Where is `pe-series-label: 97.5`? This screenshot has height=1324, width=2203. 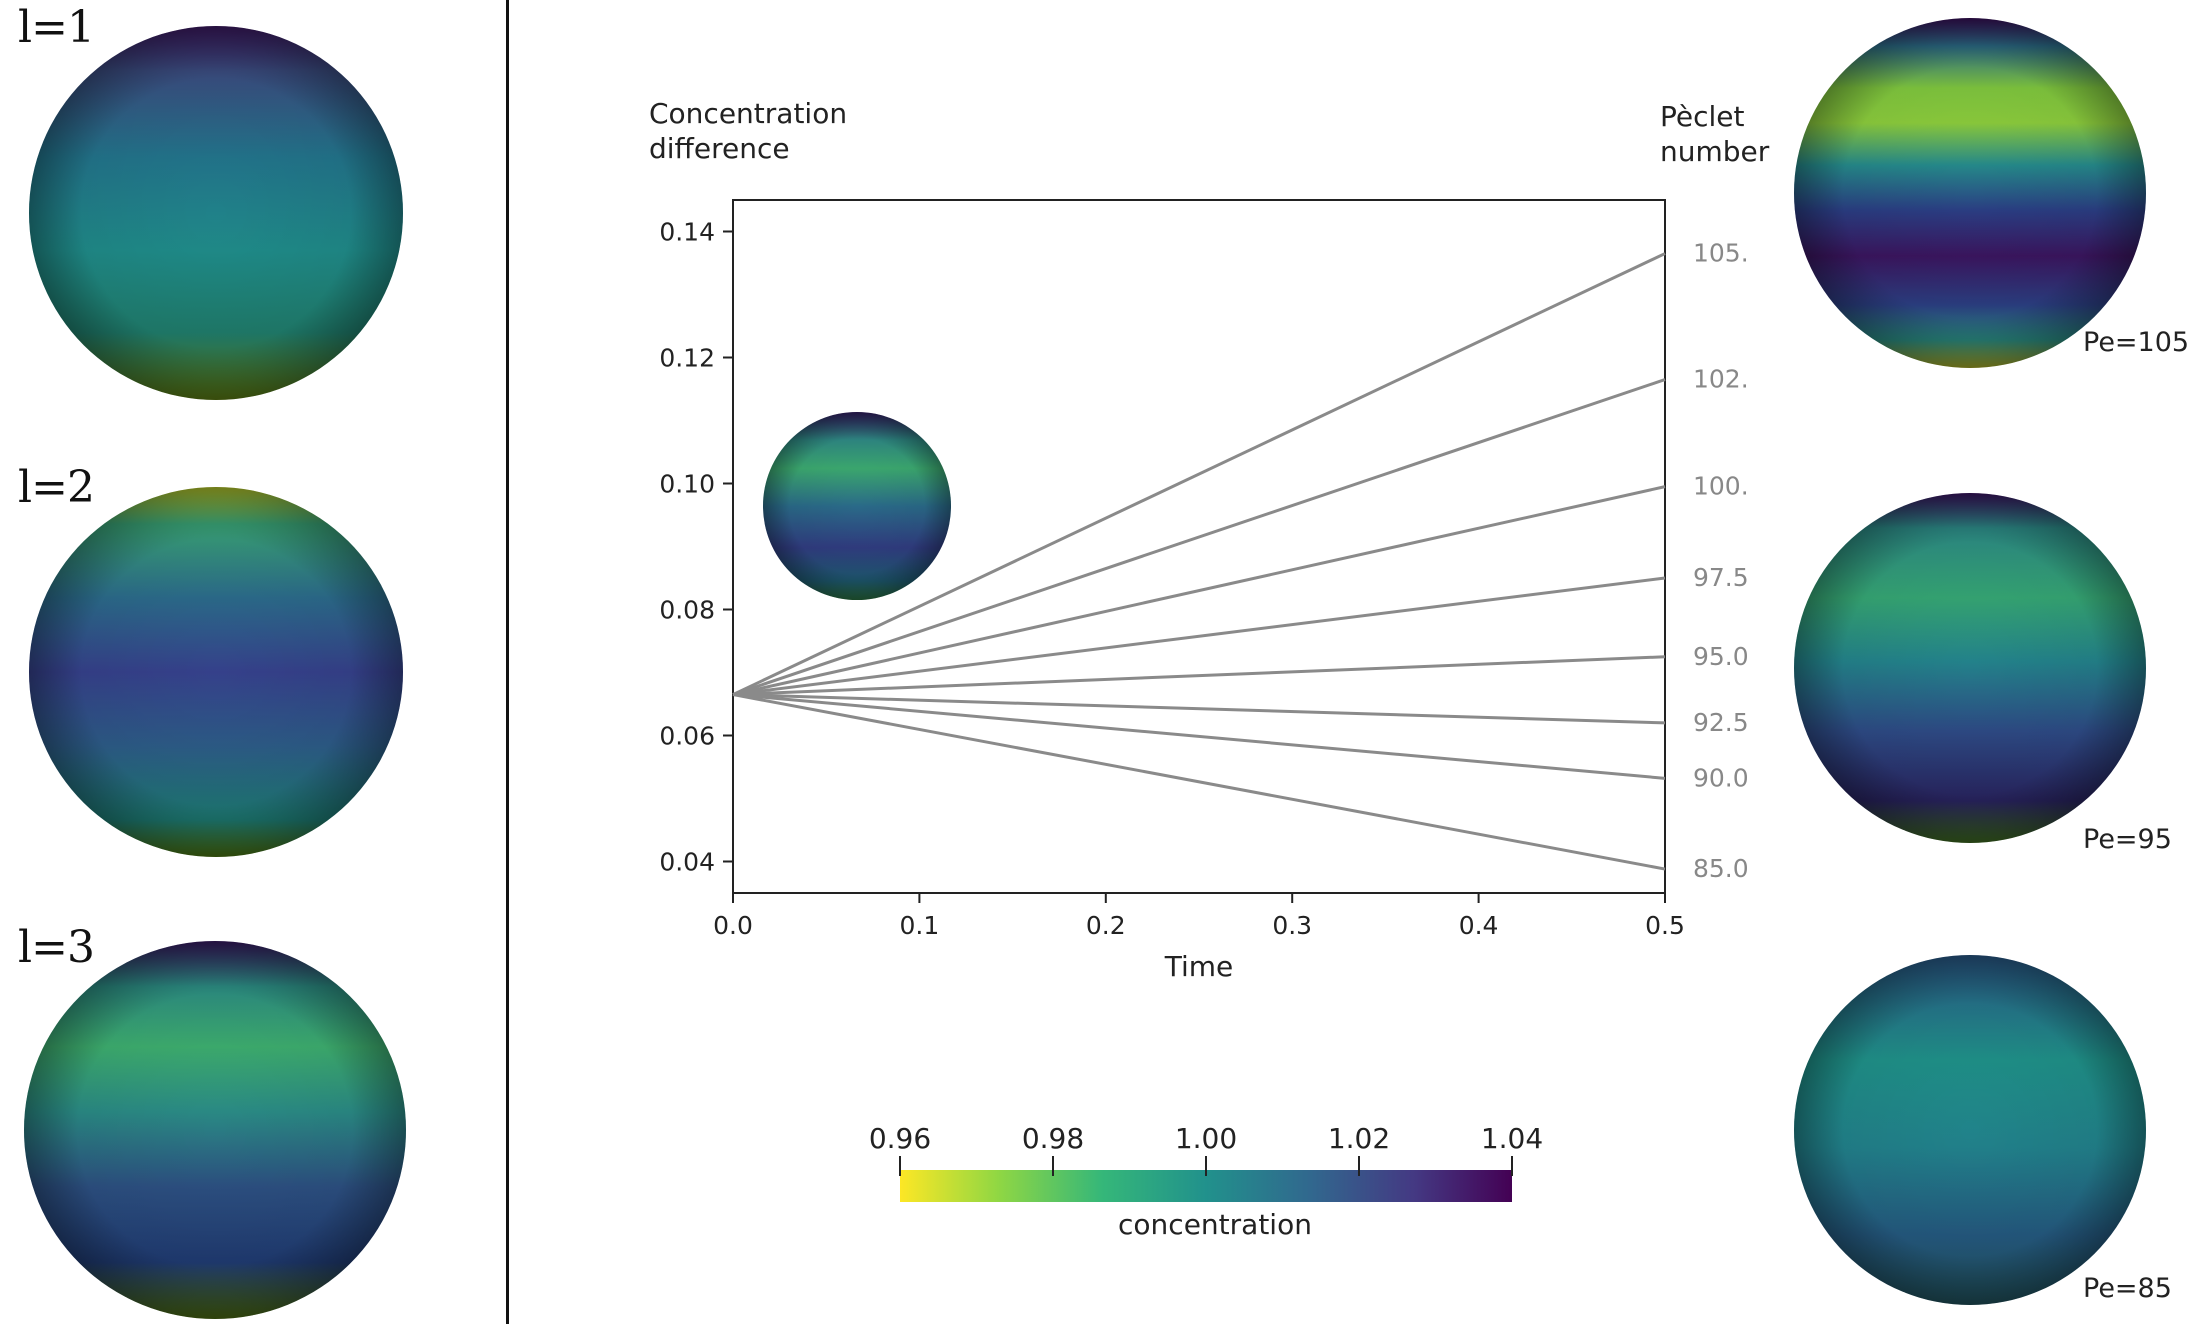
pe-series-label: 97.5 is located at coordinates (1721, 577).